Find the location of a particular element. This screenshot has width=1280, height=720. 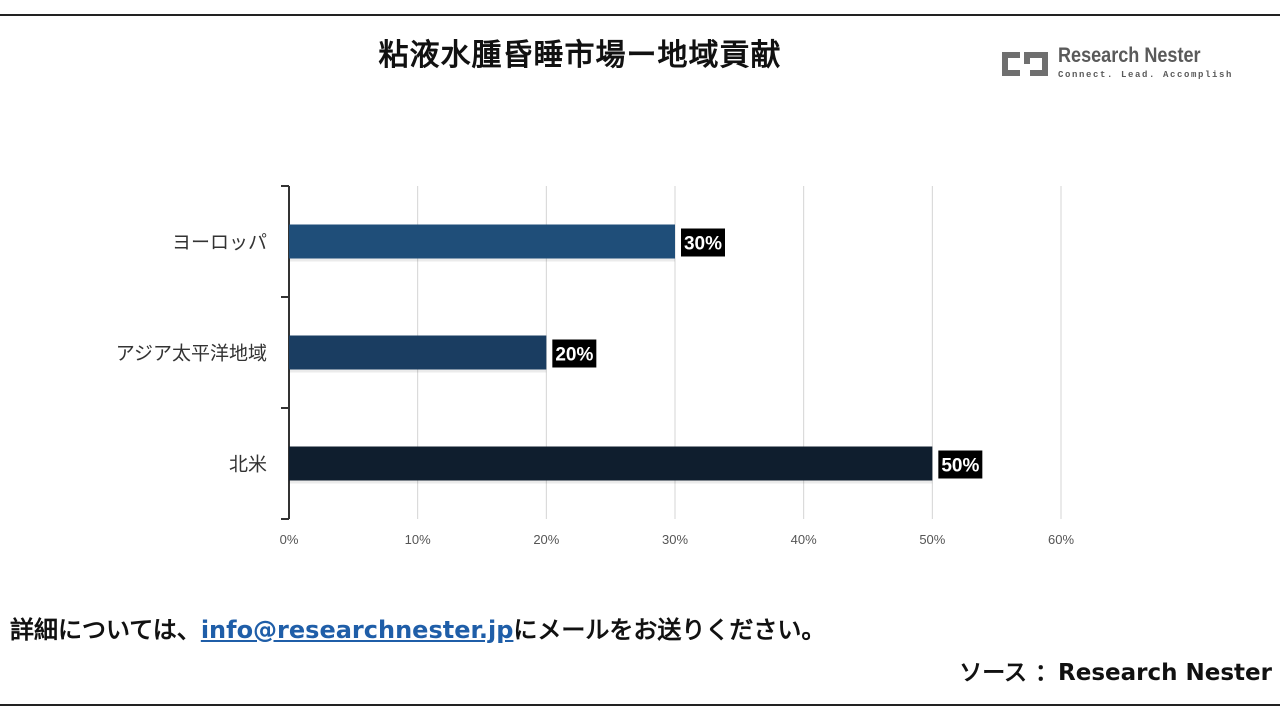

top-border is located at coordinates (640, 15).